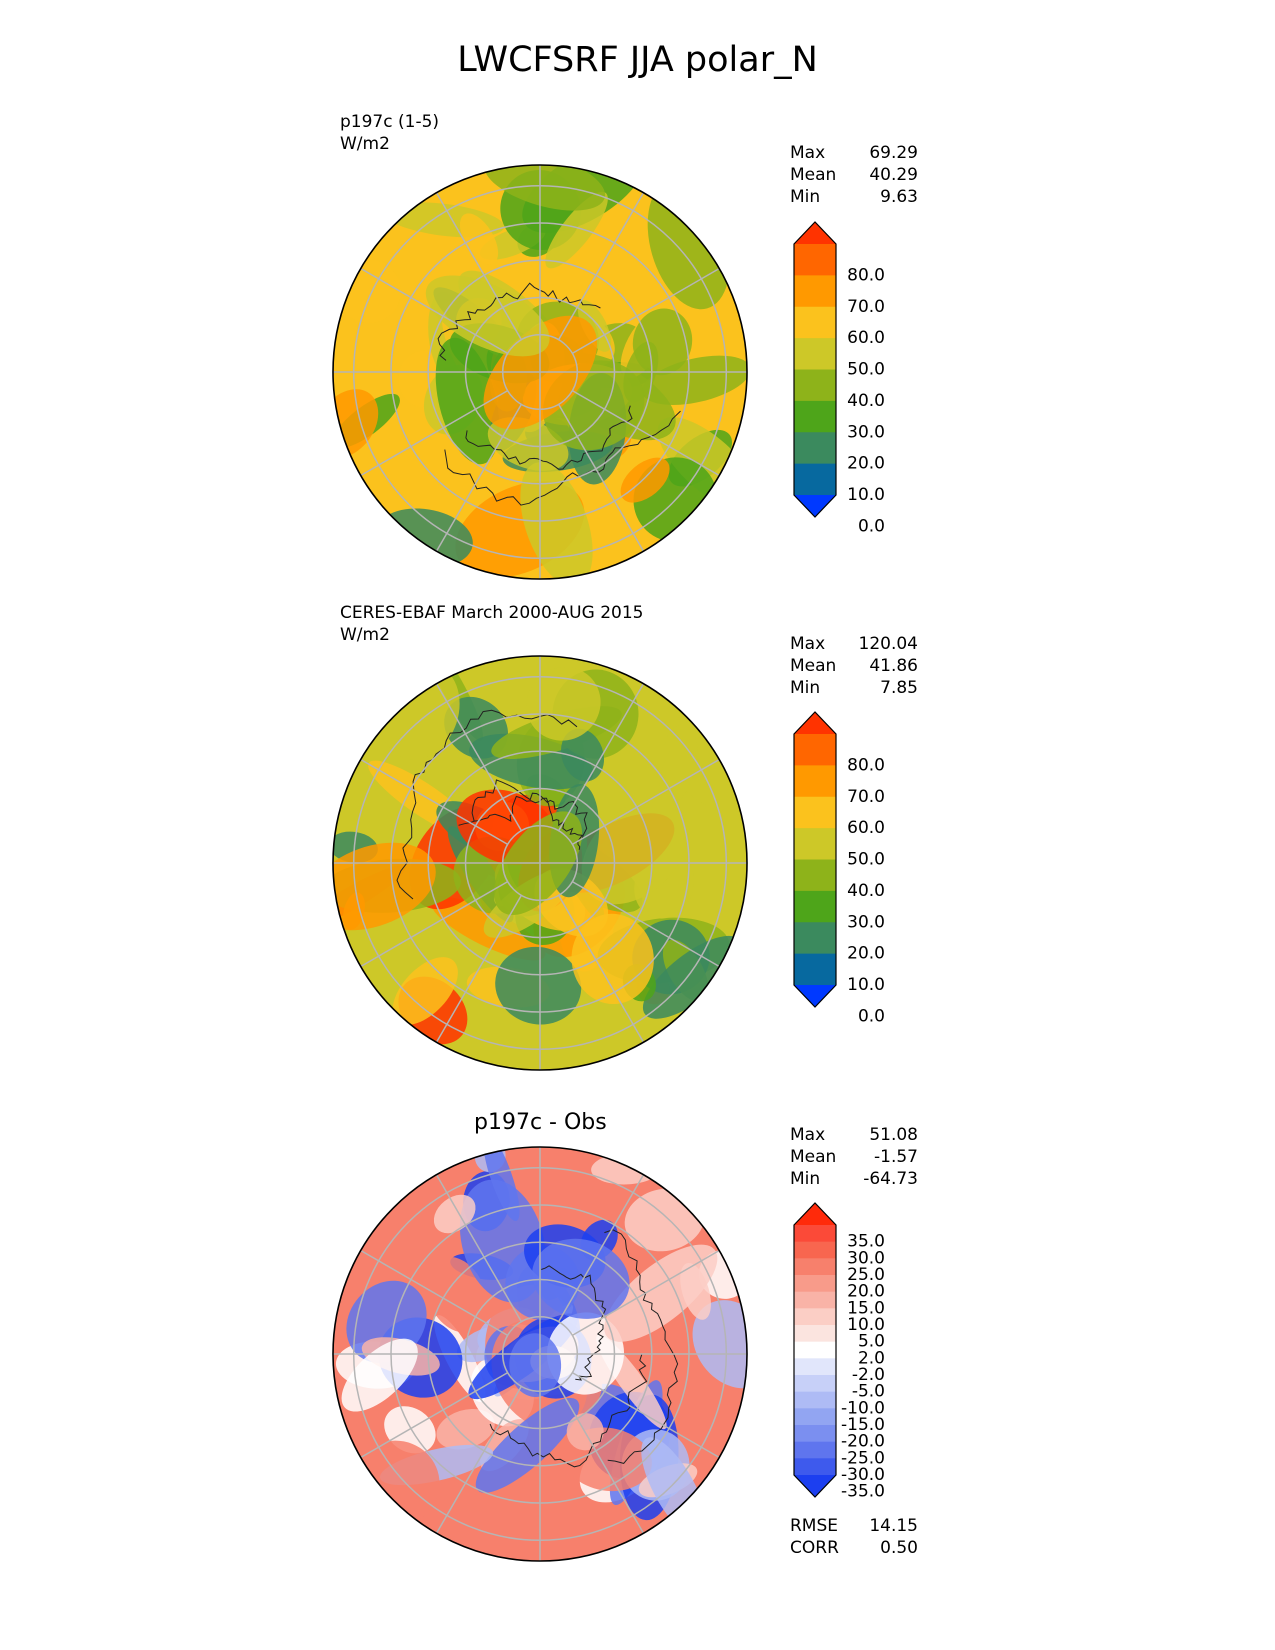 This screenshot has height=1650, width=1275. What do you see at coordinates (871, 1342) in the screenshot?
I see `colorbar-tick-label: 5.0` at bounding box center [871, 1342].